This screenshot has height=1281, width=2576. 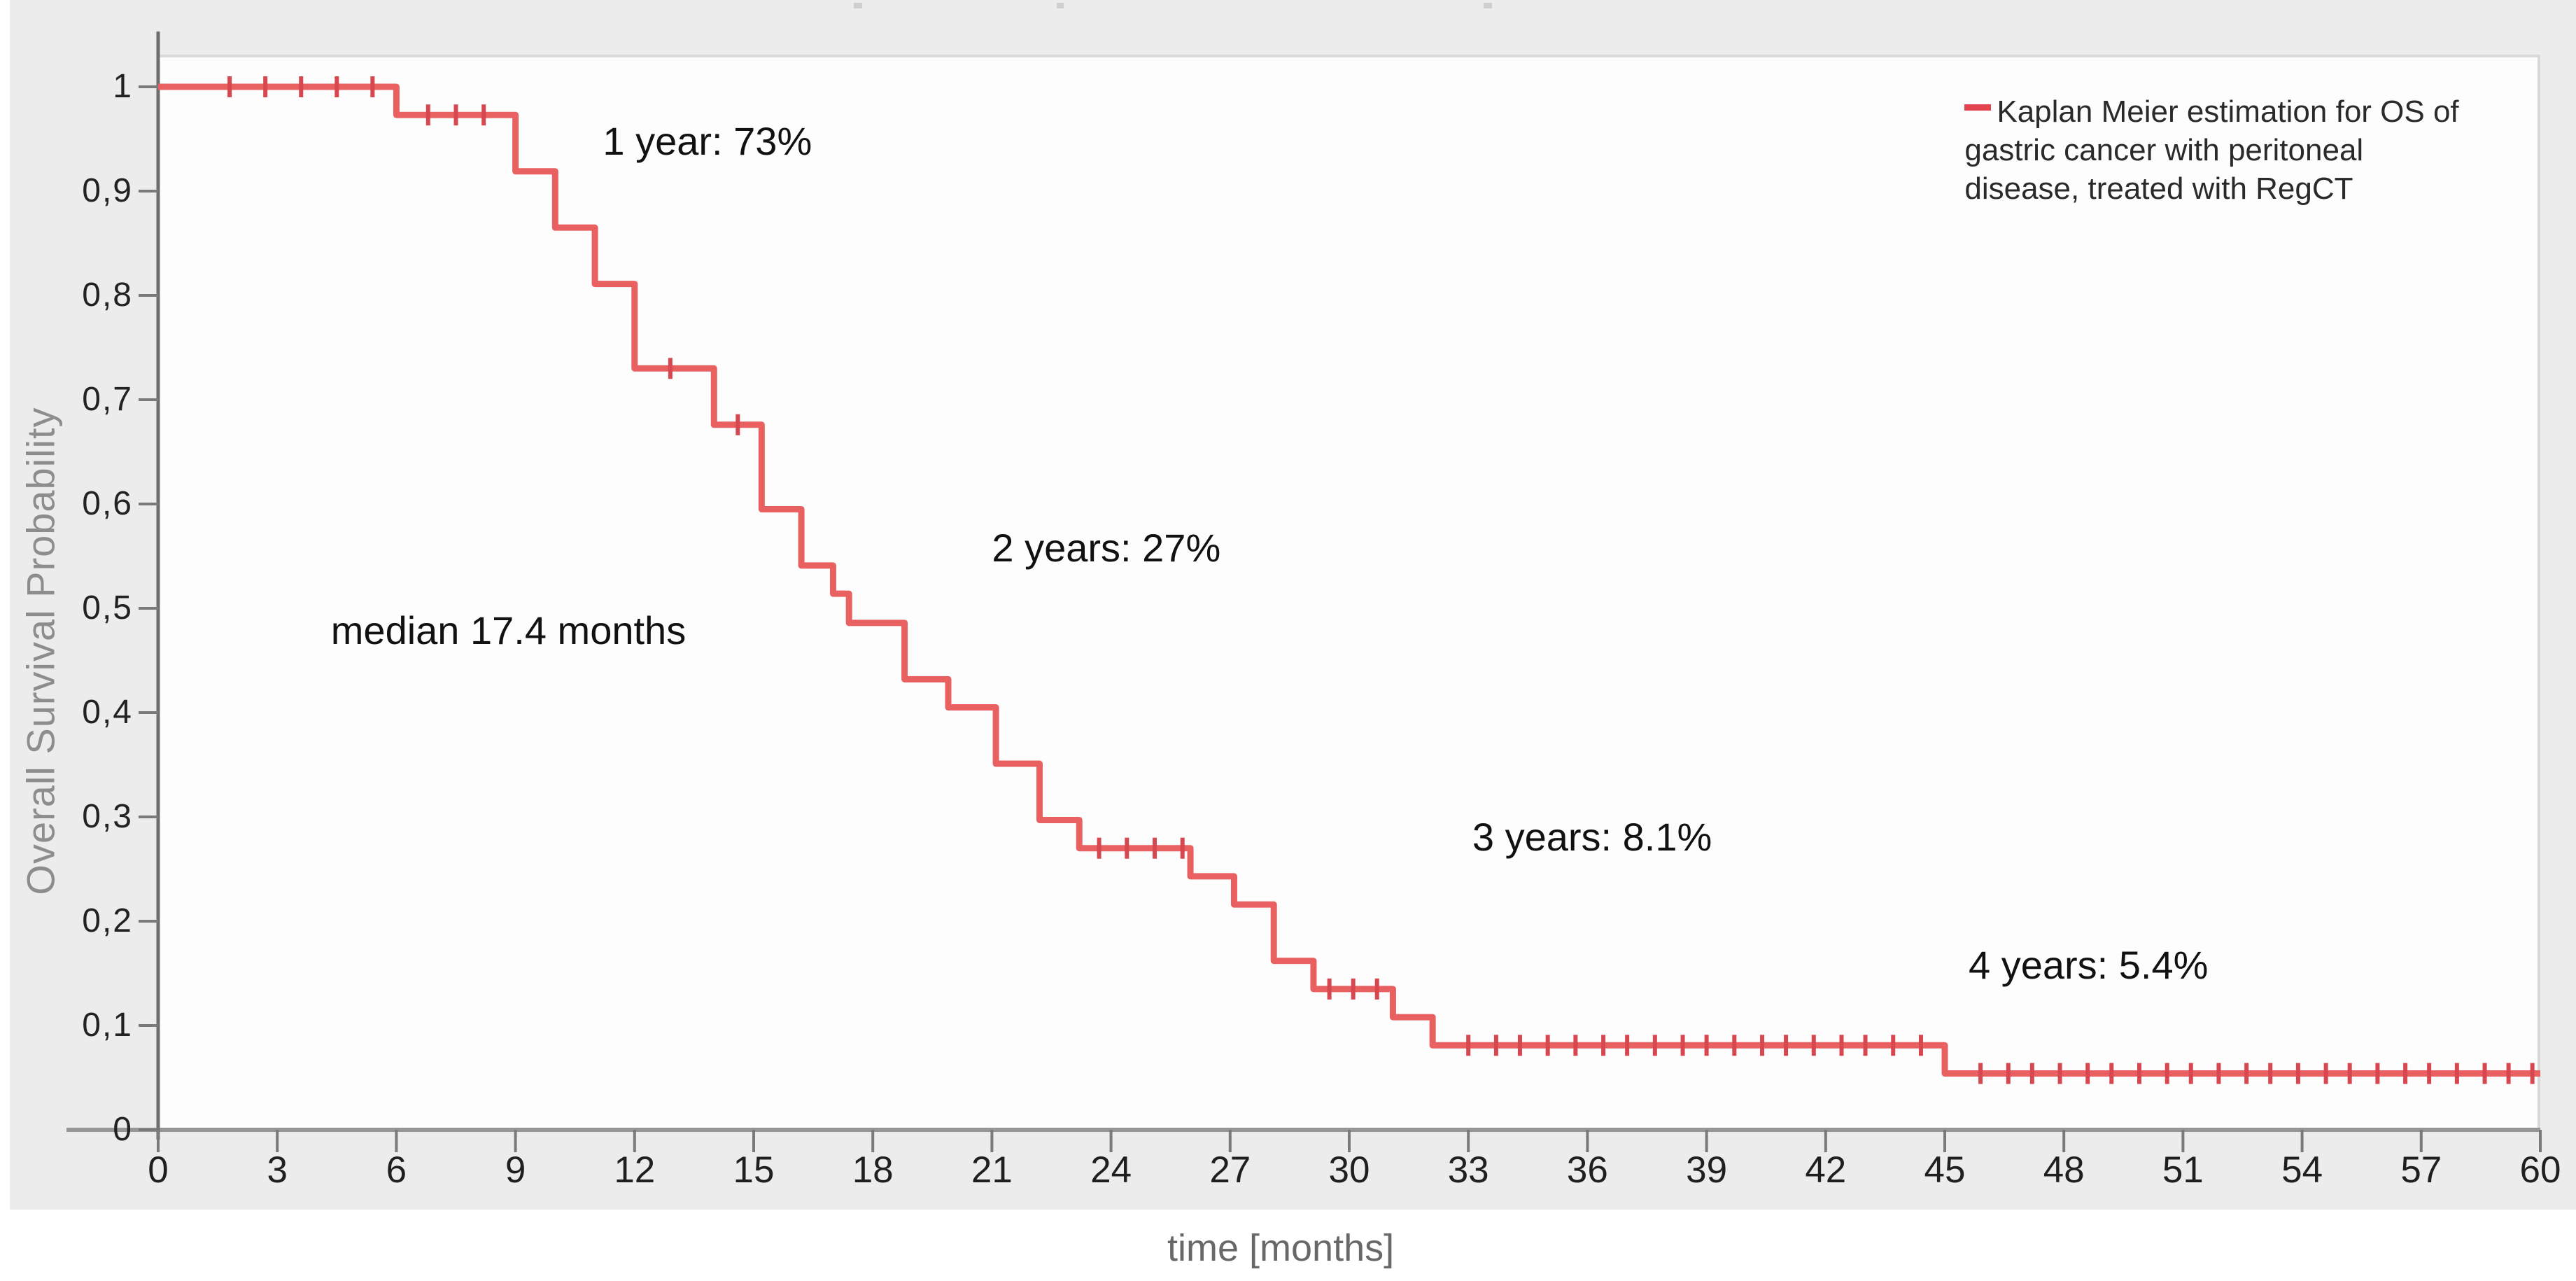 What do you see at coordinates (1592, 836) in the screenshot?
I see `annotation: 3 years: 8.1%` at bounding box center [1592, 836].